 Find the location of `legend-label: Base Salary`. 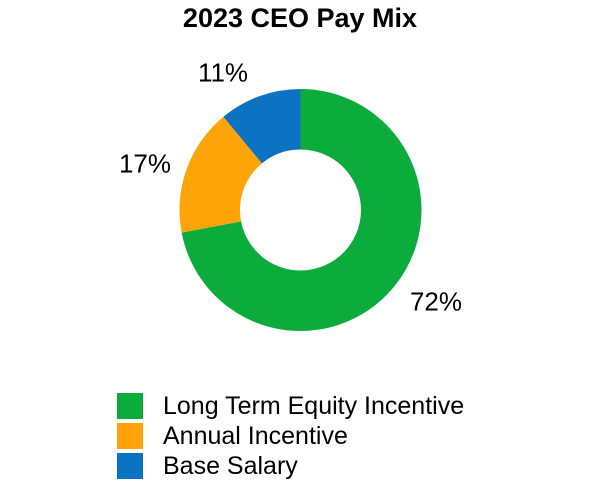

legend-label: Base Salary is located at coordinates (230, 466).